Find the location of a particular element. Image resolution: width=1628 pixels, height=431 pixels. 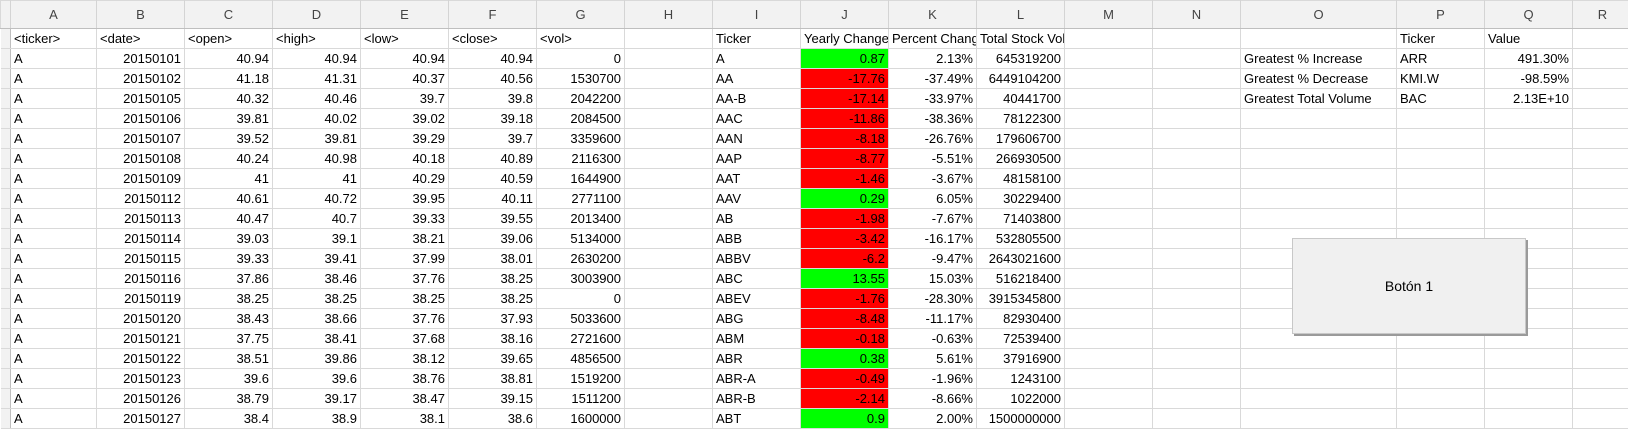

cell-i: ABG is located at coordinates (756, 318).